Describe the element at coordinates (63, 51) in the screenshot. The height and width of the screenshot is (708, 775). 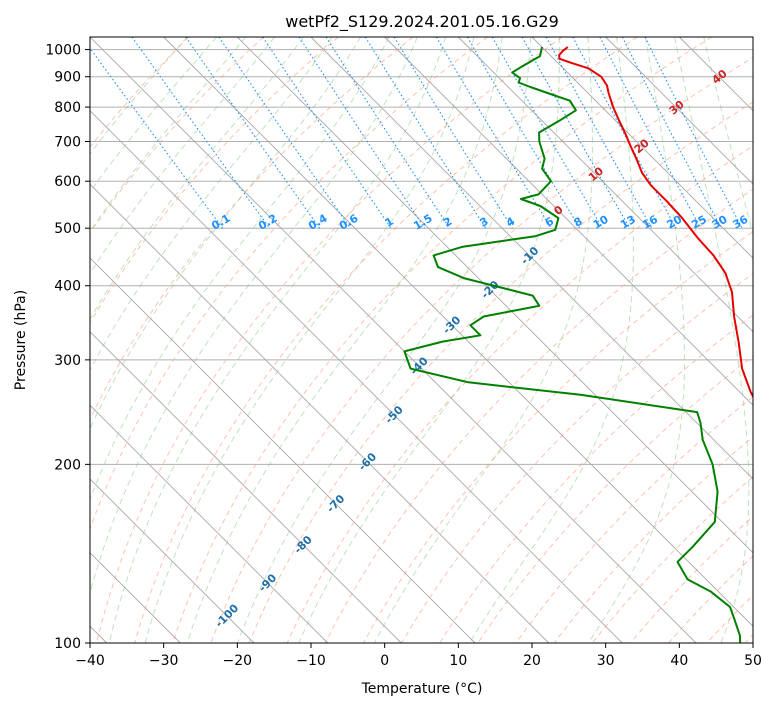
I see `y-tick-label: 1000` at that location.